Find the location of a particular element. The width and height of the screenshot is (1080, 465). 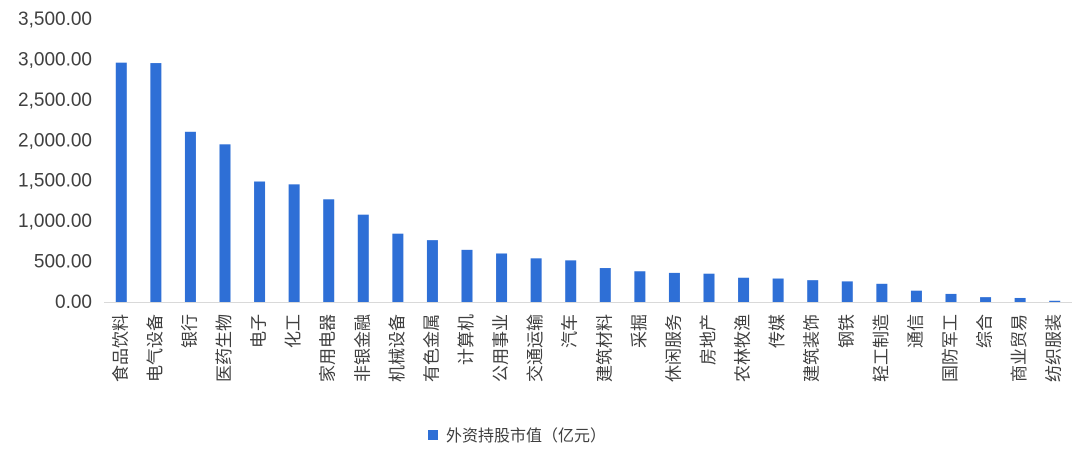

y-tick-label: 3,500.00 is located at coordinates (55, 19).